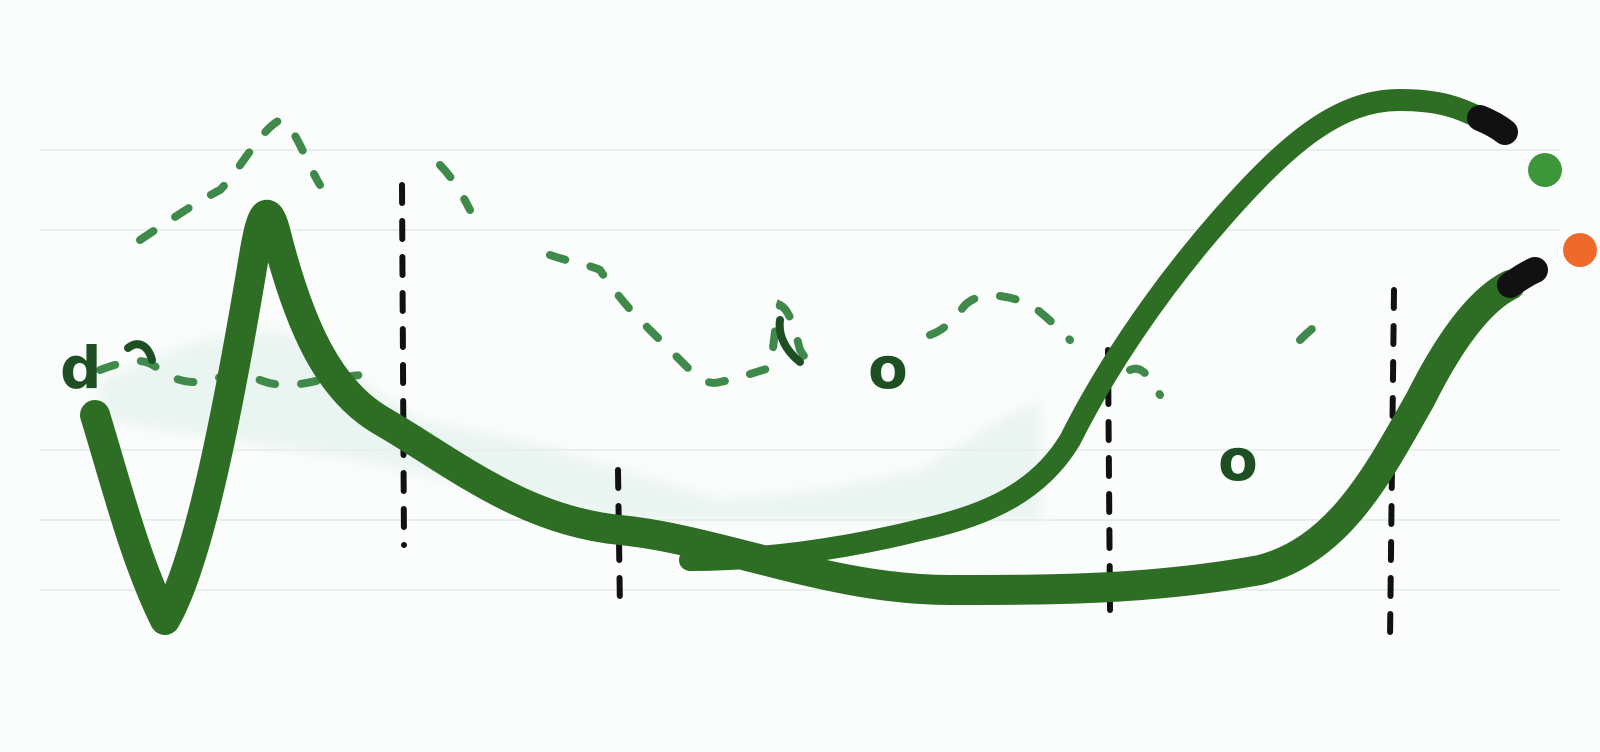 This screenshot has width=1600, height=752. Describe the element at coordinates (1580, 250) in the screenshot. I see `orange-end-dot` at that location.